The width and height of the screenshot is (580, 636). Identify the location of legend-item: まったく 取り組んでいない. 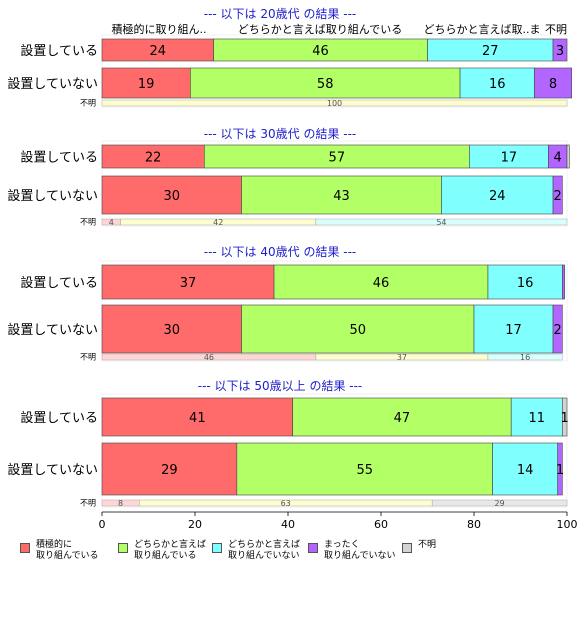
(352, 551).